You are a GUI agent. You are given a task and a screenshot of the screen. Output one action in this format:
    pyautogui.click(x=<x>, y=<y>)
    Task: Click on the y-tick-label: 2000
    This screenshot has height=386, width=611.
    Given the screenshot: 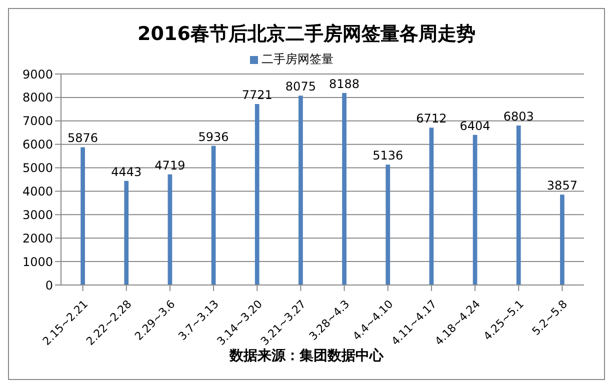 What is the action you would take?
    pyautogui.click(x=37, y=238)
    